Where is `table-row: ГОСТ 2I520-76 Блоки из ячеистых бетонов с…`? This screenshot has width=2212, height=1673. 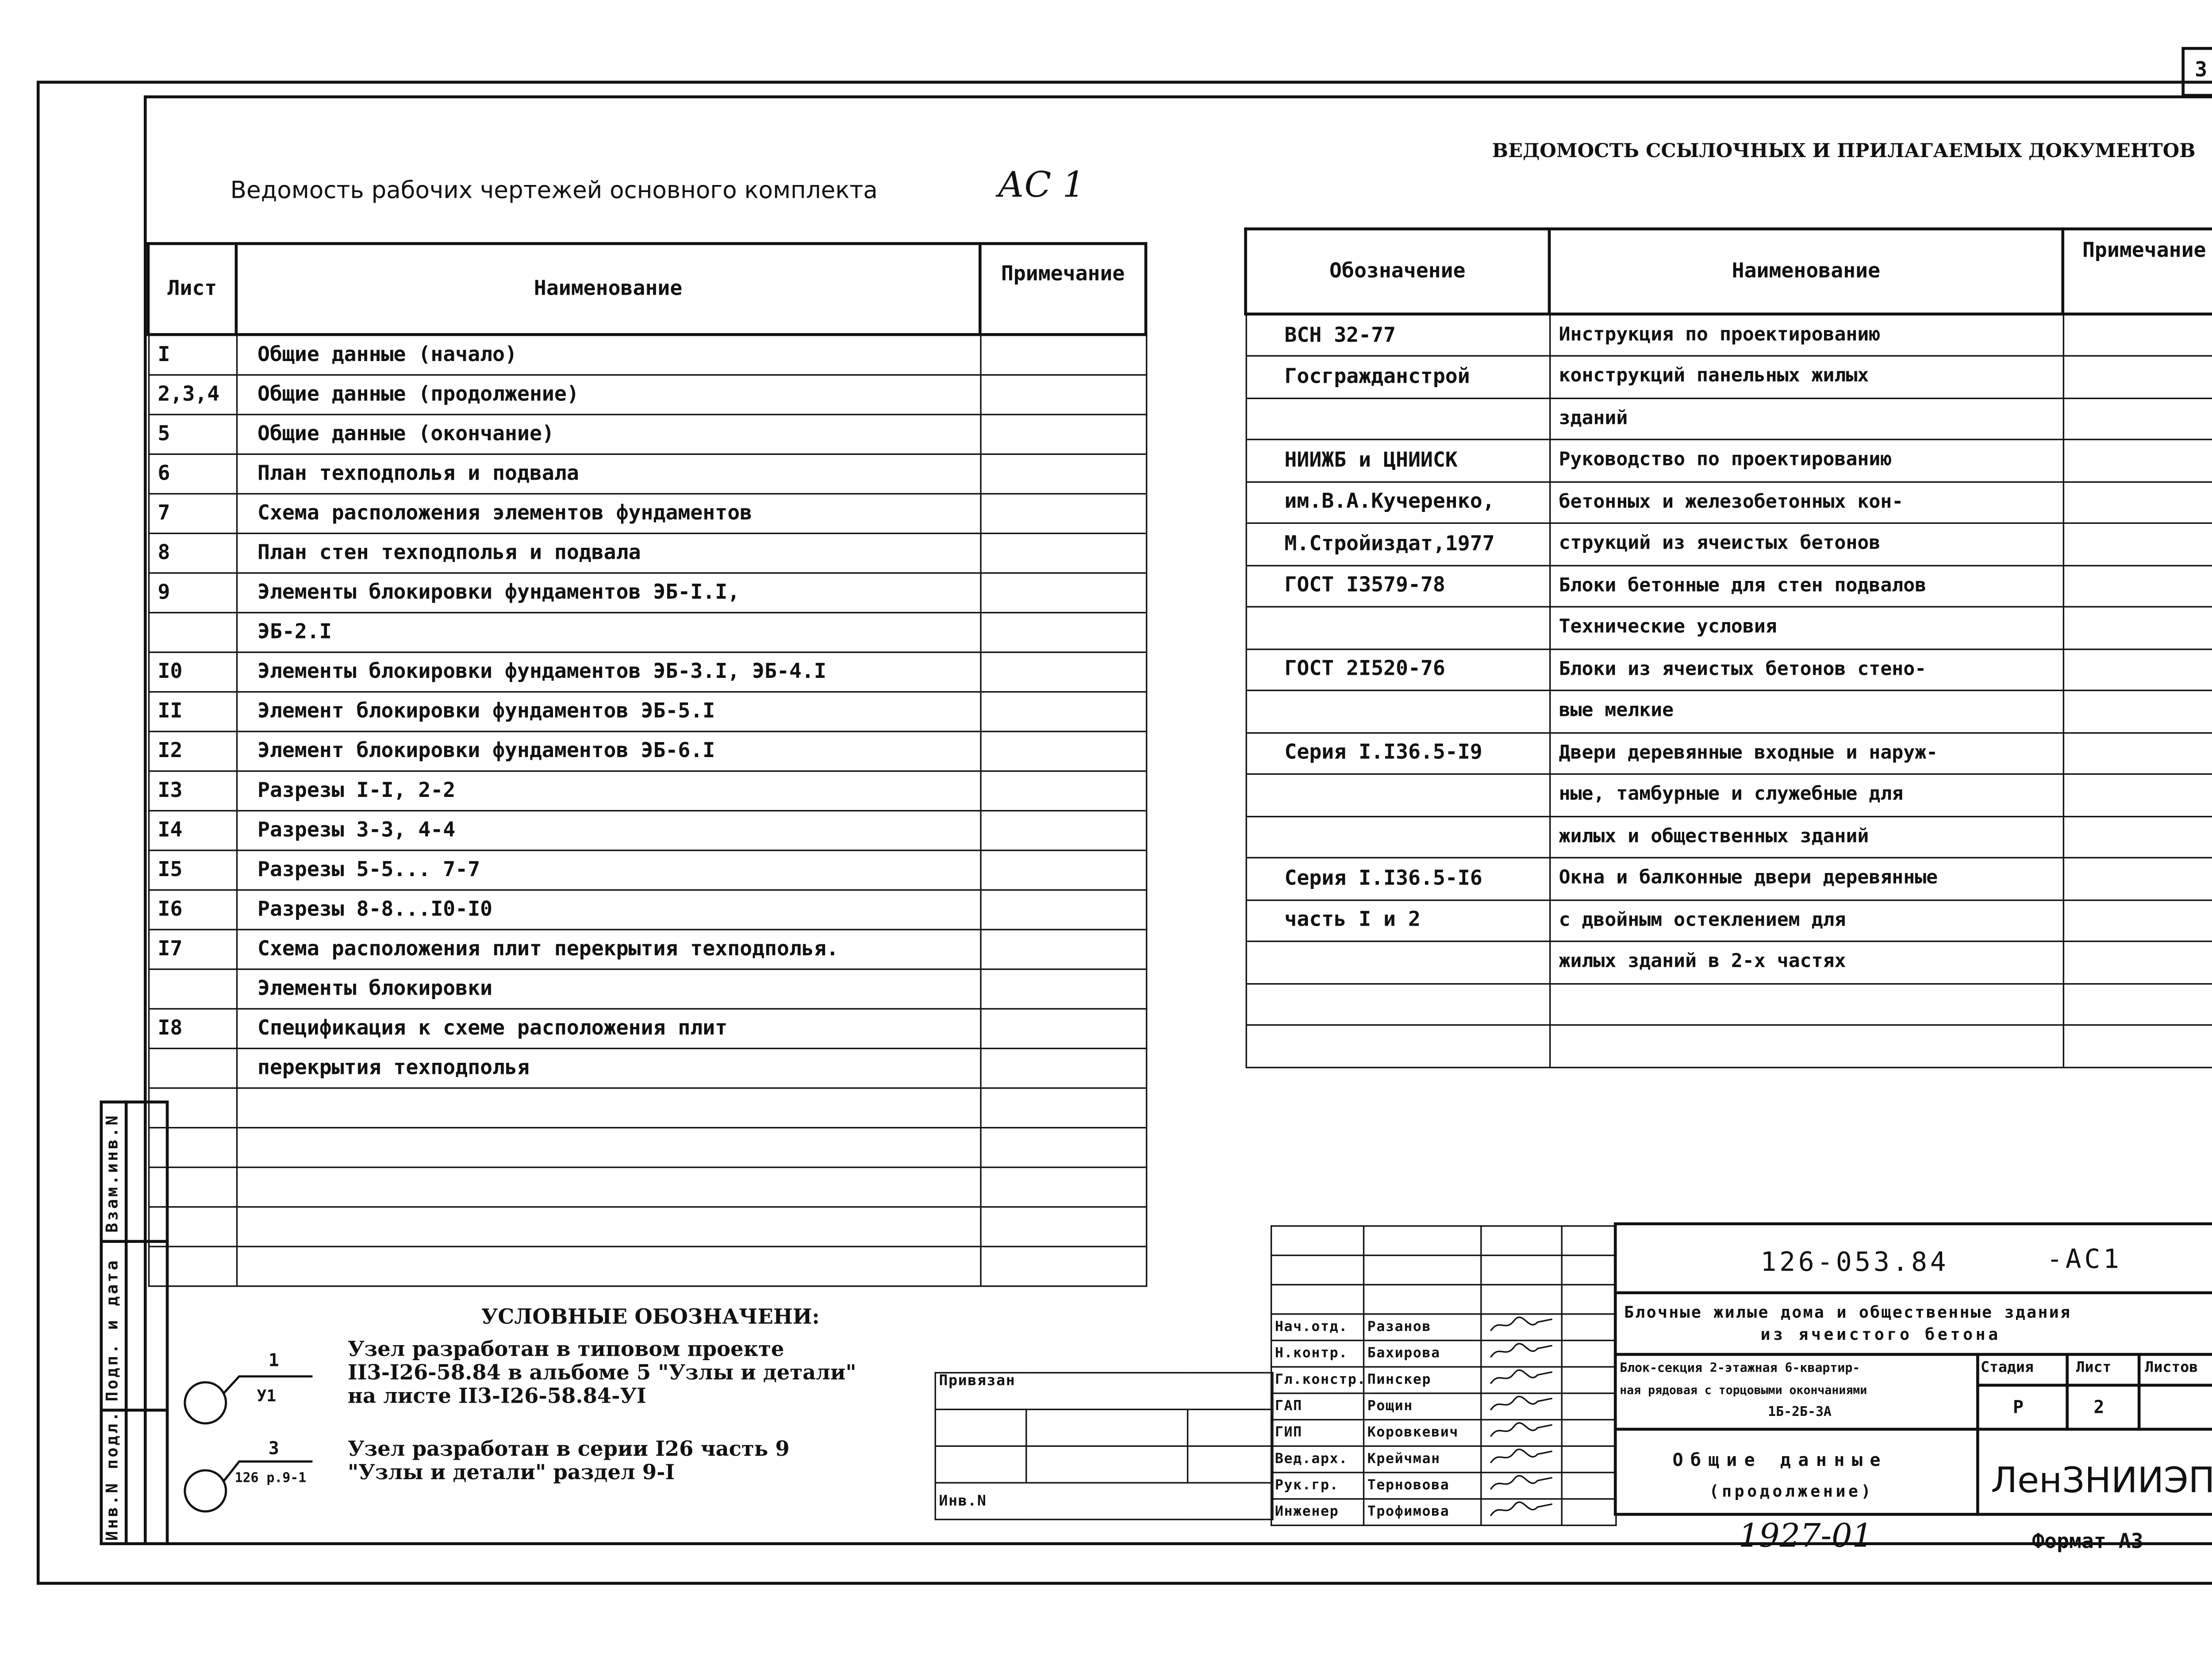 table-row: ГОСТ 2I520-76 Блоки из ячеистых бетонов с… is located at coordinates (1728, 669).